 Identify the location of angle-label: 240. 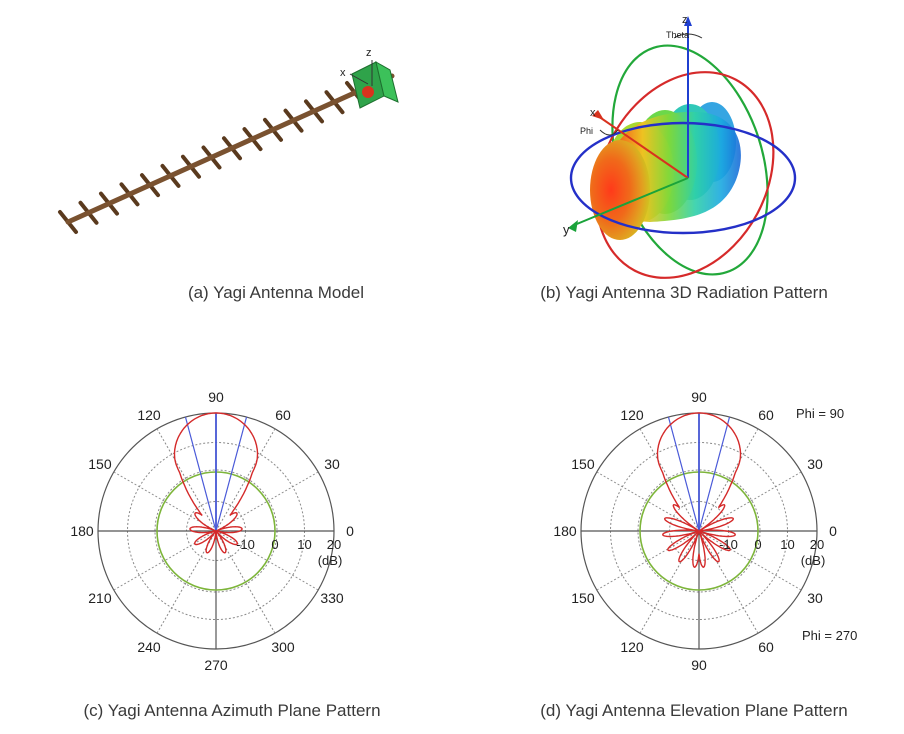
(149, 647).